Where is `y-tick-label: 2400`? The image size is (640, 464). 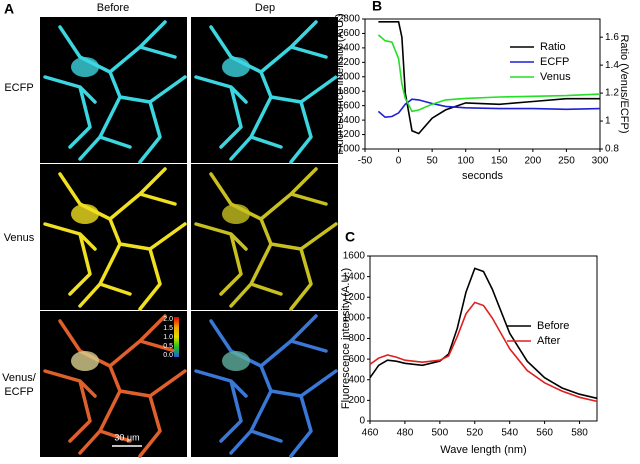 y-tick-label: 2400 is located at coordinates (349, 48).